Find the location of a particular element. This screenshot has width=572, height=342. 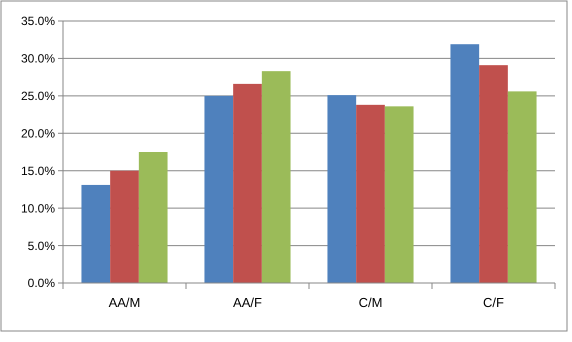

y-tick-label: 25.0% is located at coordinates (38, 96).